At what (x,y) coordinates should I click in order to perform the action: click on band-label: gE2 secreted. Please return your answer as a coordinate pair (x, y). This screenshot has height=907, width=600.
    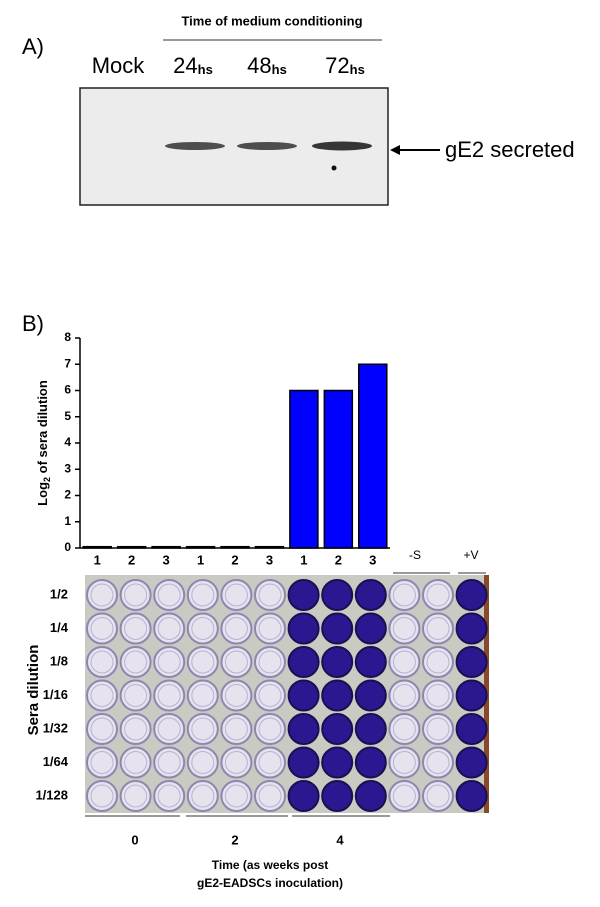
    Looking at the image, I should click on (510, 149).